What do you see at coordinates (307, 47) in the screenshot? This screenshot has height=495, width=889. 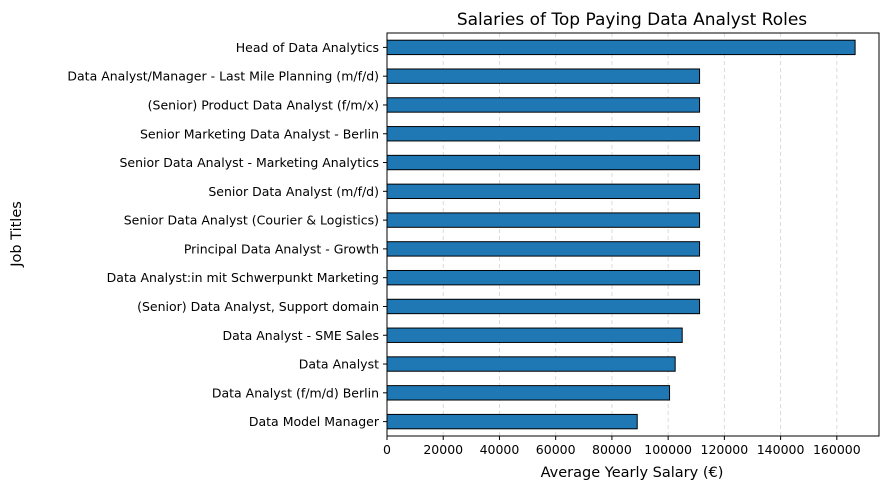 I see `y-tick-label: Head of Data Analytics` at bounding box center [307, 47].